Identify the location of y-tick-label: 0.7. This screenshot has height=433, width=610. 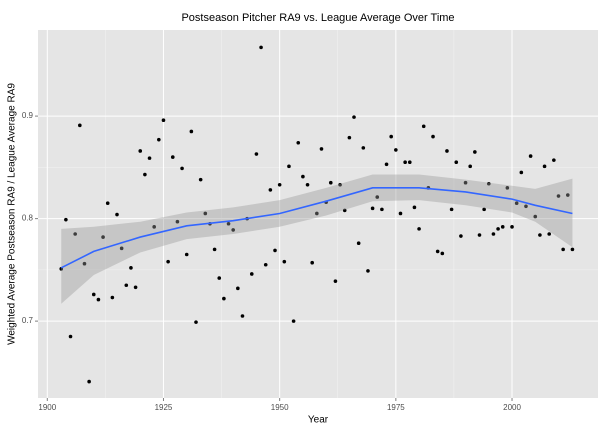
(28, 320).